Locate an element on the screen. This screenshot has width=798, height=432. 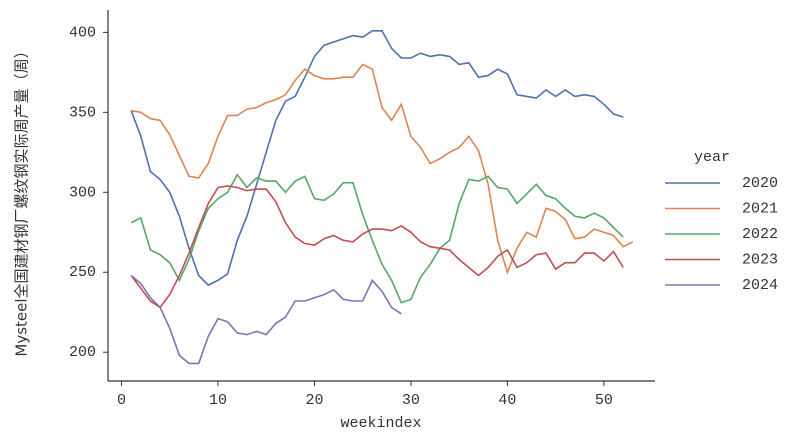
legend-title: year is located at coordinates (712, 157).